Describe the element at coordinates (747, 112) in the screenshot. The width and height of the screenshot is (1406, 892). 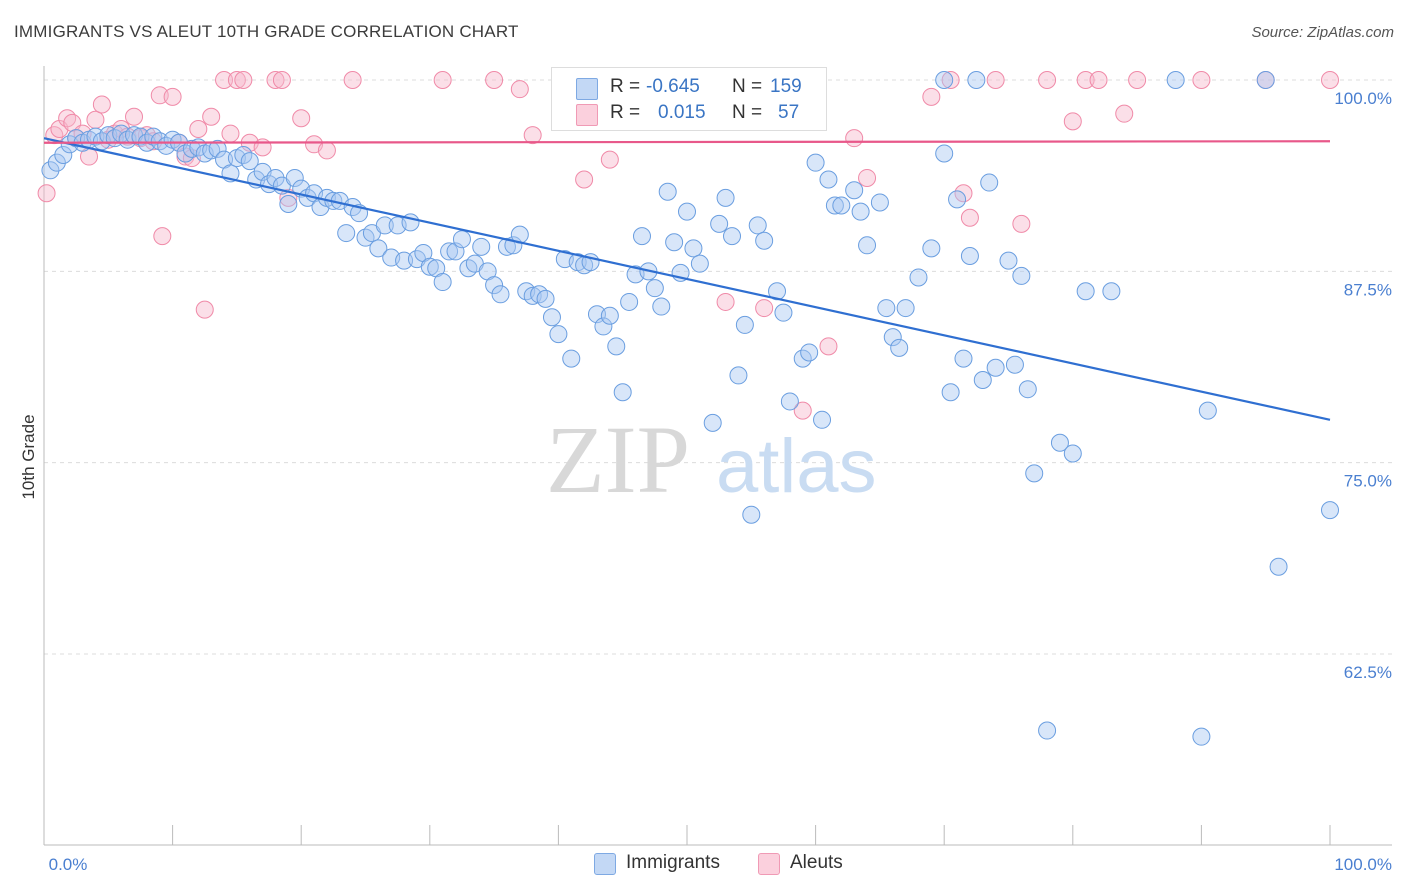
I see `legend-n-label: N =` at that location.